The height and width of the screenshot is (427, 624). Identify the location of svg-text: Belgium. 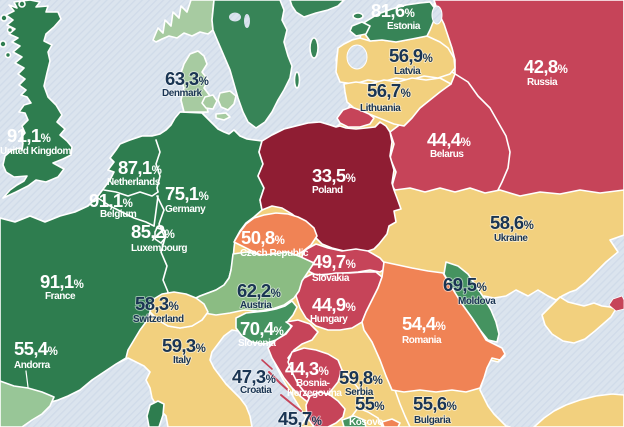
(118, 214).